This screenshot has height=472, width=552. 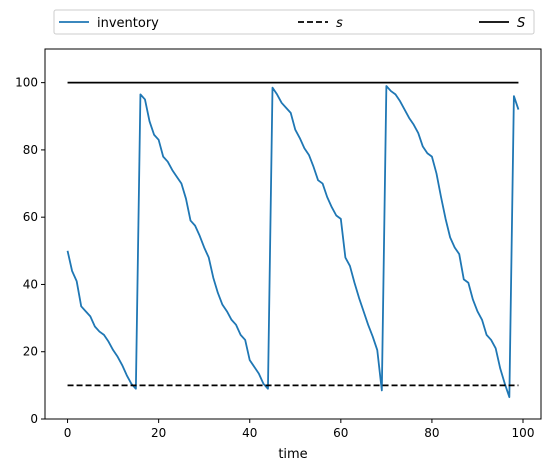 What do you see at coordinates (249, 433) in the screenshot?
I see `x-tick-label: 40` at bounding box center [249, 433].